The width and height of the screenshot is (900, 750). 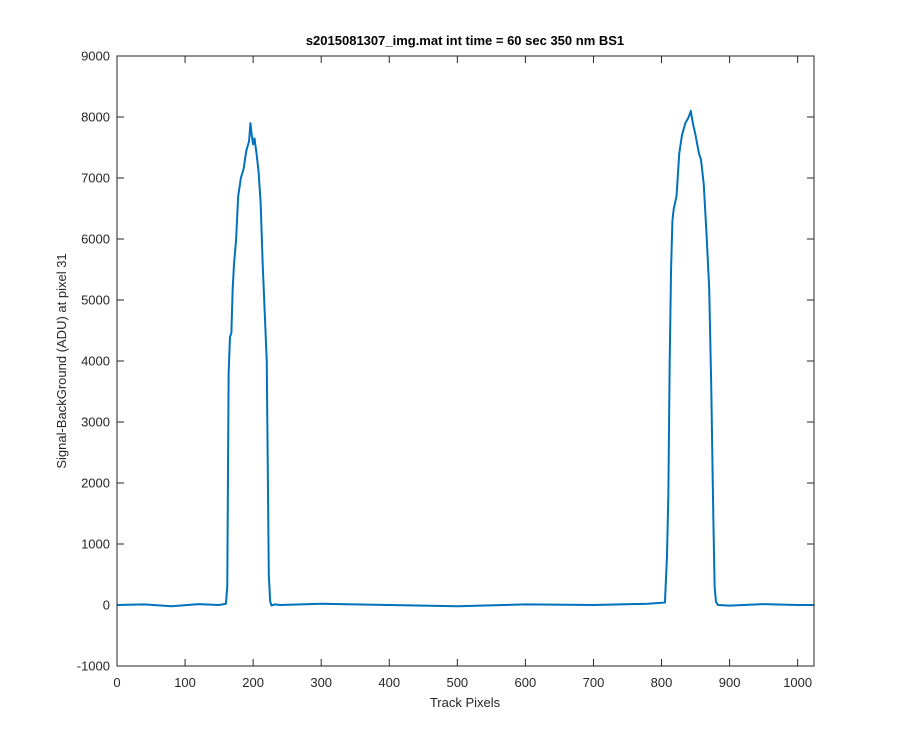 I want to click on x-tick-label: 100, so click(x=185, y=682).